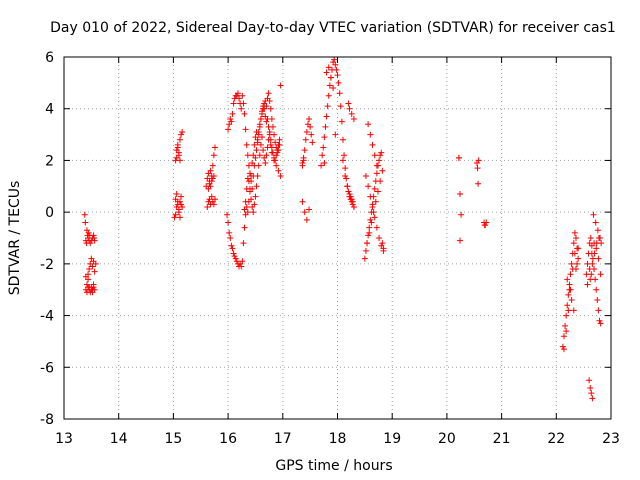 This screenshot has width=640, height=480. Describe the element at coordinates (64, 439) in the screenshot. I see `x-tick-label: 13` at that location.